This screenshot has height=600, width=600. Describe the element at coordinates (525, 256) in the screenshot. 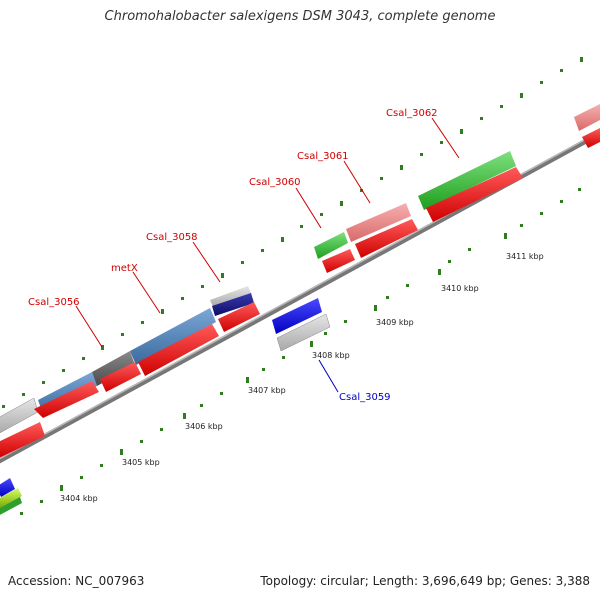

I see `scale-label: 3411 kbp` at that location.